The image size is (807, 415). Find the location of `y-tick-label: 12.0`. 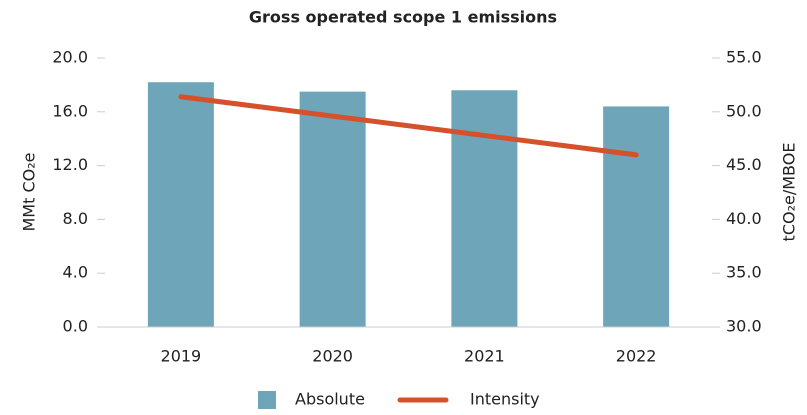

y-tick-label: 12.0 is located at coordinates (70, 164).